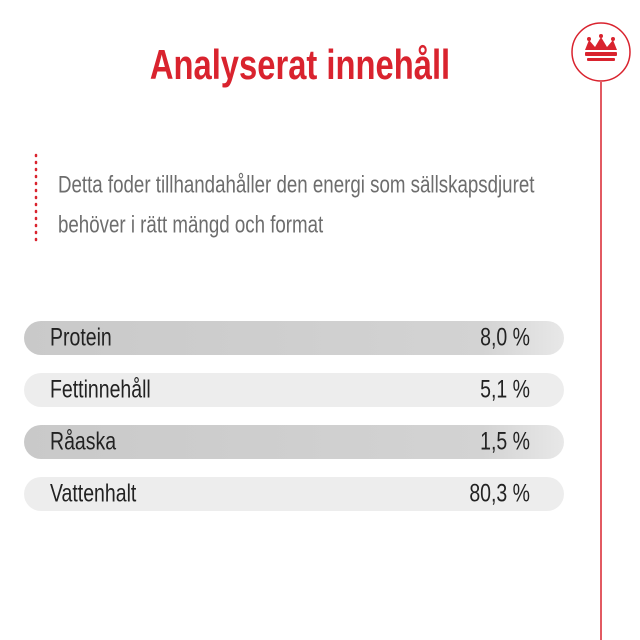  I want to click on row-label: Vattenhalt, so click(93, 493).